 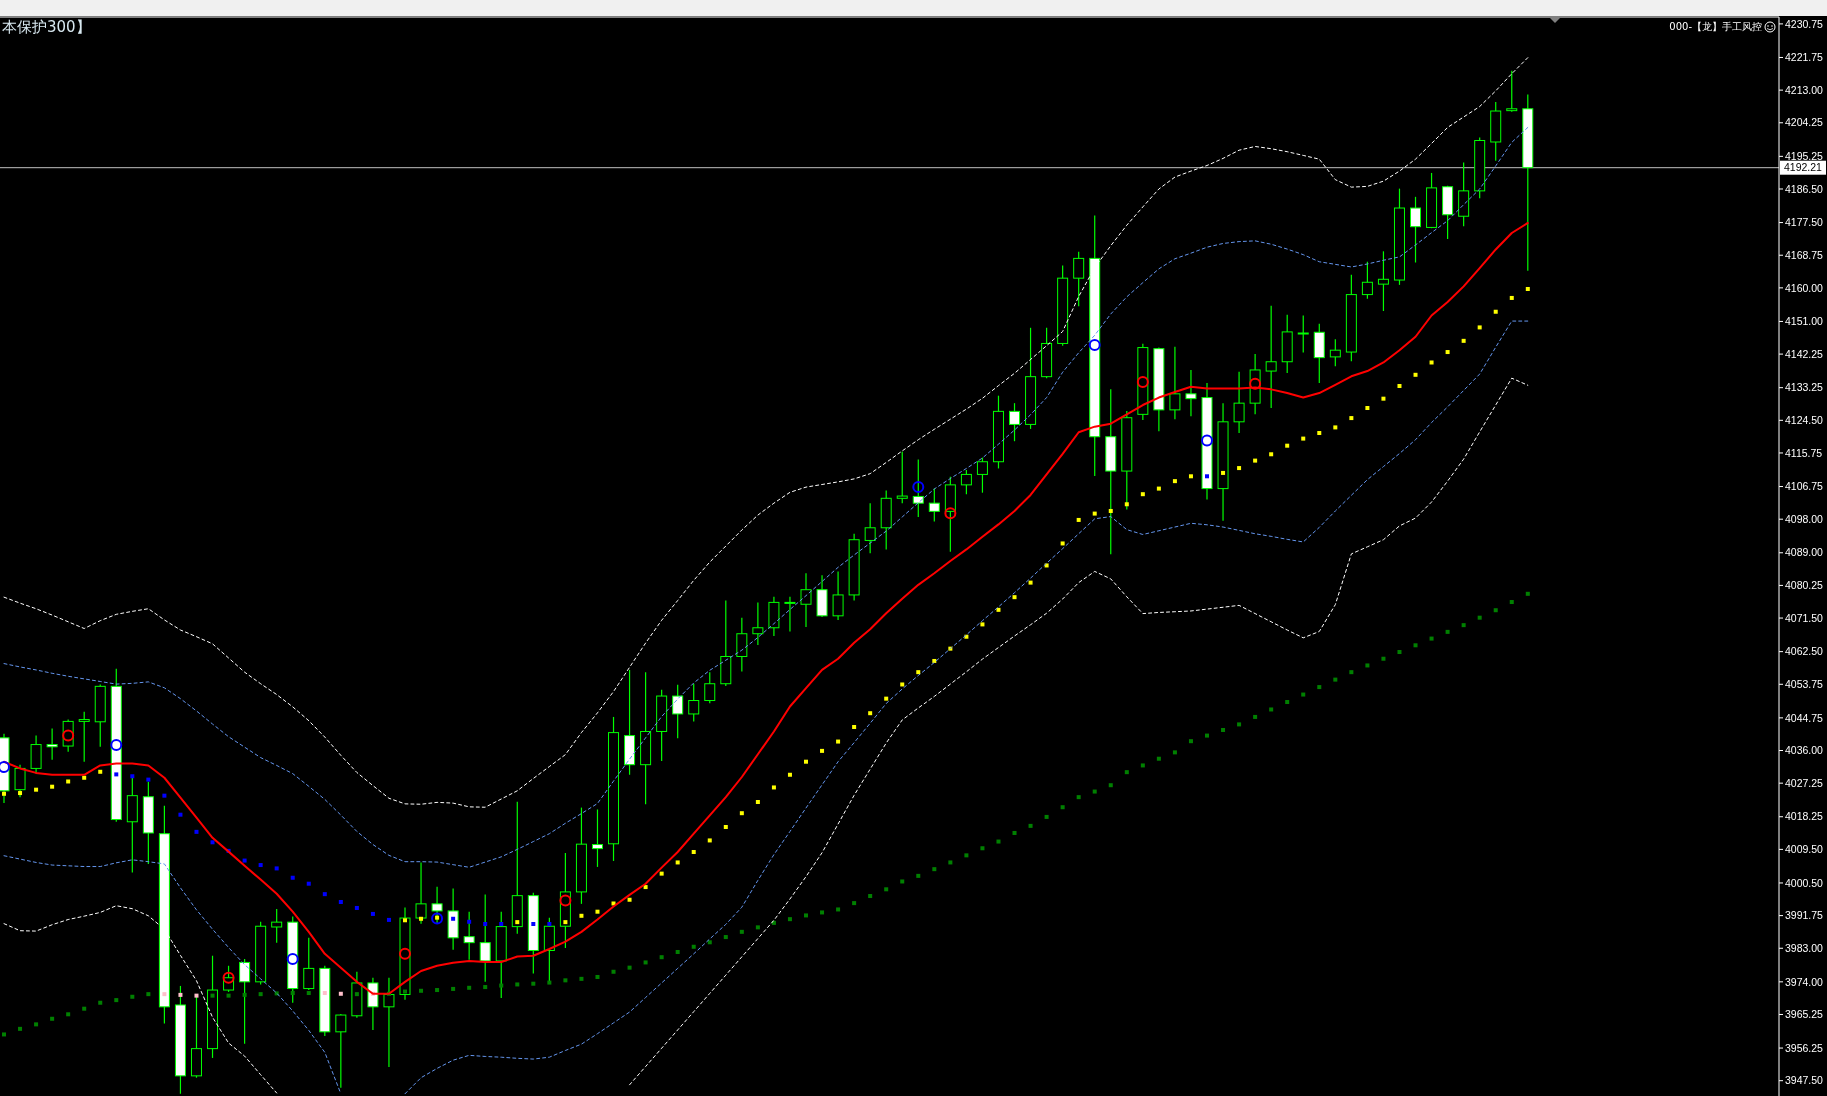 What do you see at coordinates (1804, 23) in the screenshot?
I see `y-tick-label: 4230.75` at bounding box center [1804, 23].